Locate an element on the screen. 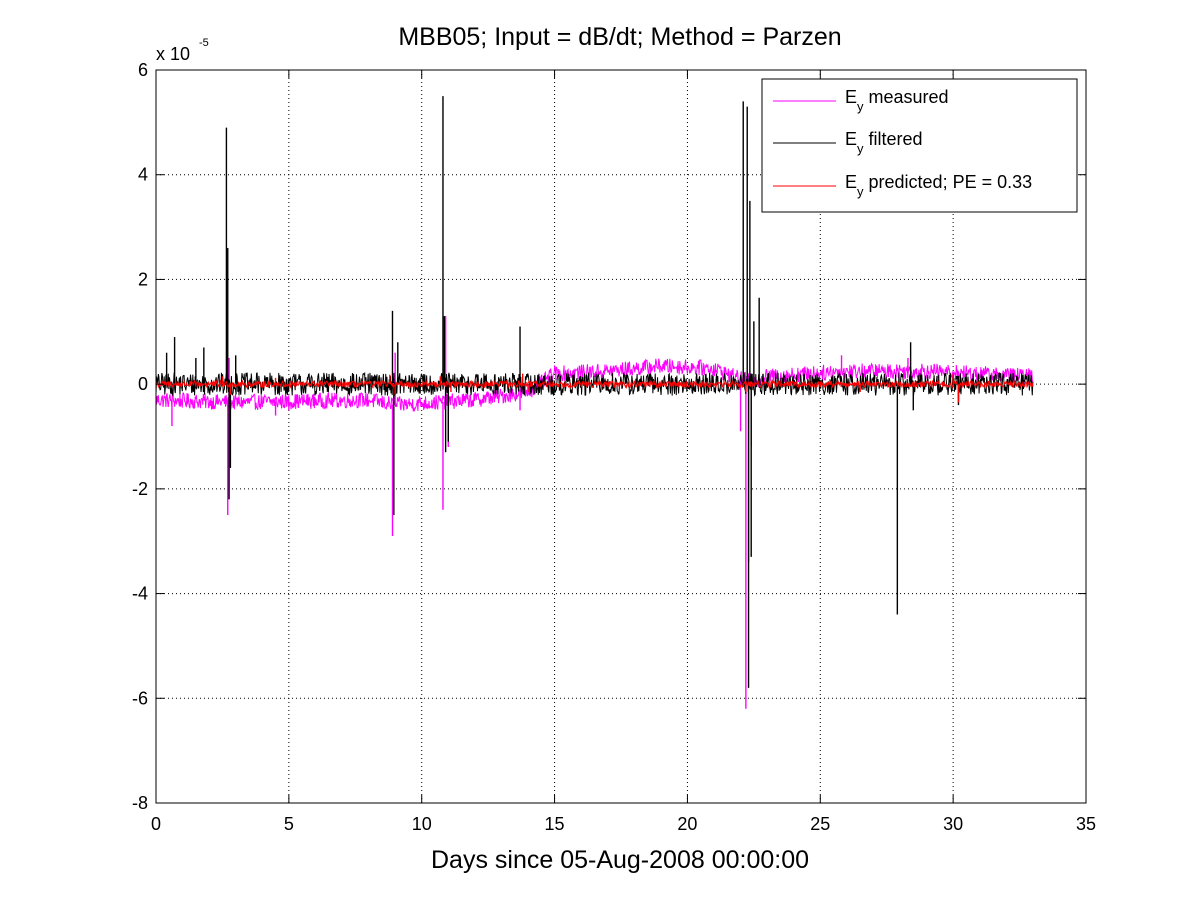  x-tick-label: 5 is located at coordinates (289, 824).